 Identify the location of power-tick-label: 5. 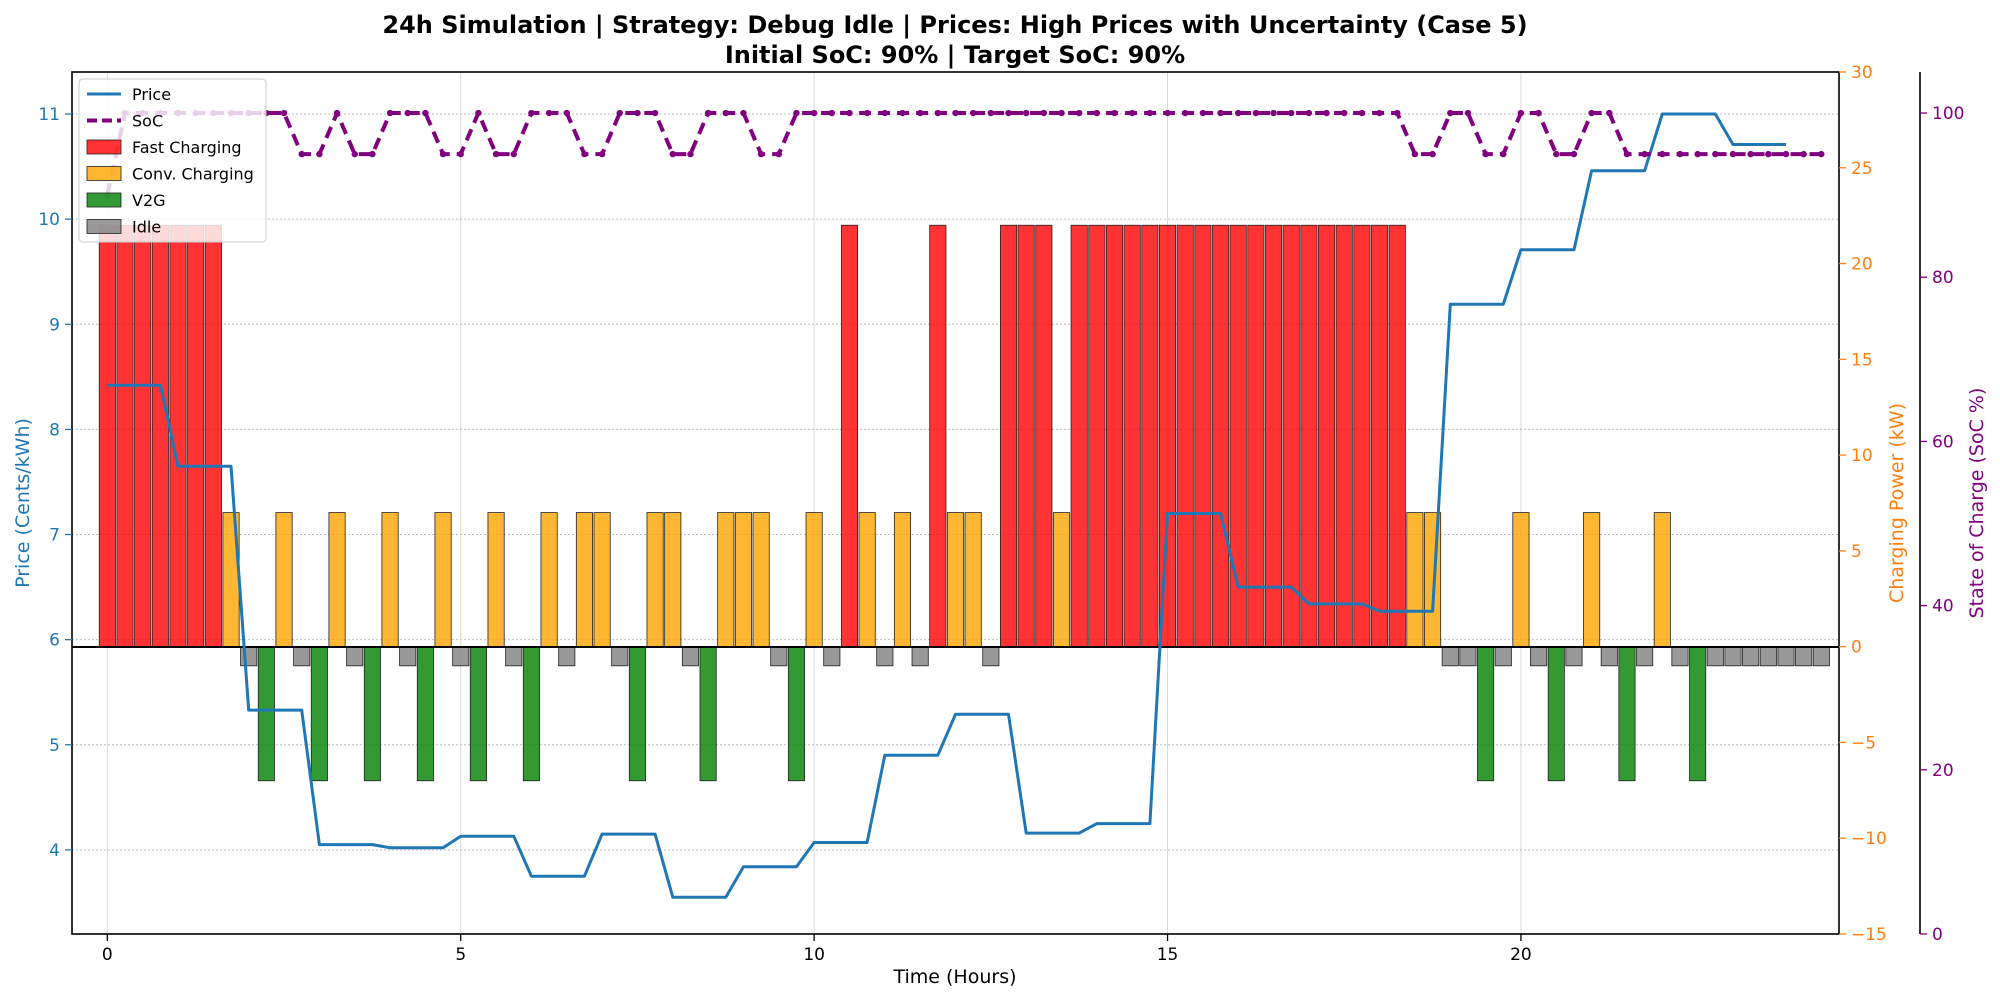
(1856, 552).